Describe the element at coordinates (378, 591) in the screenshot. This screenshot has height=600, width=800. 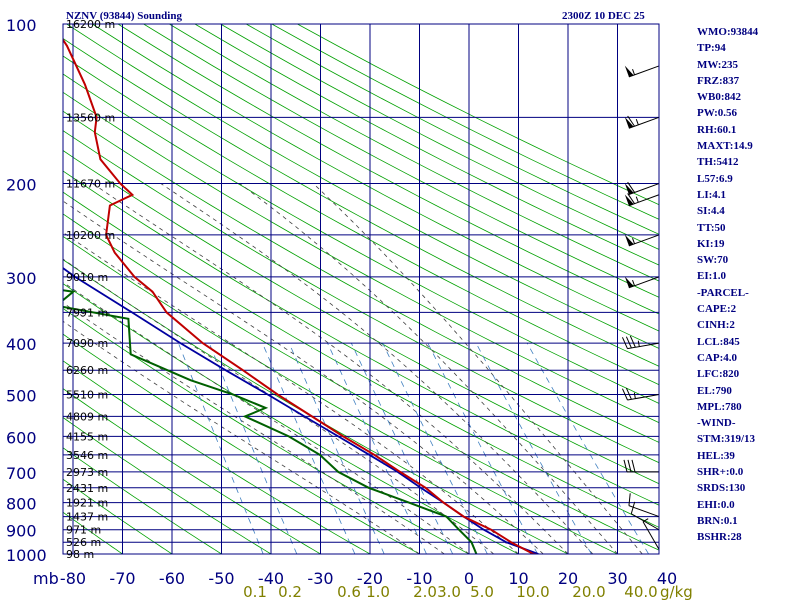
I see `mixing-ratio-label: 1.0` at that location.